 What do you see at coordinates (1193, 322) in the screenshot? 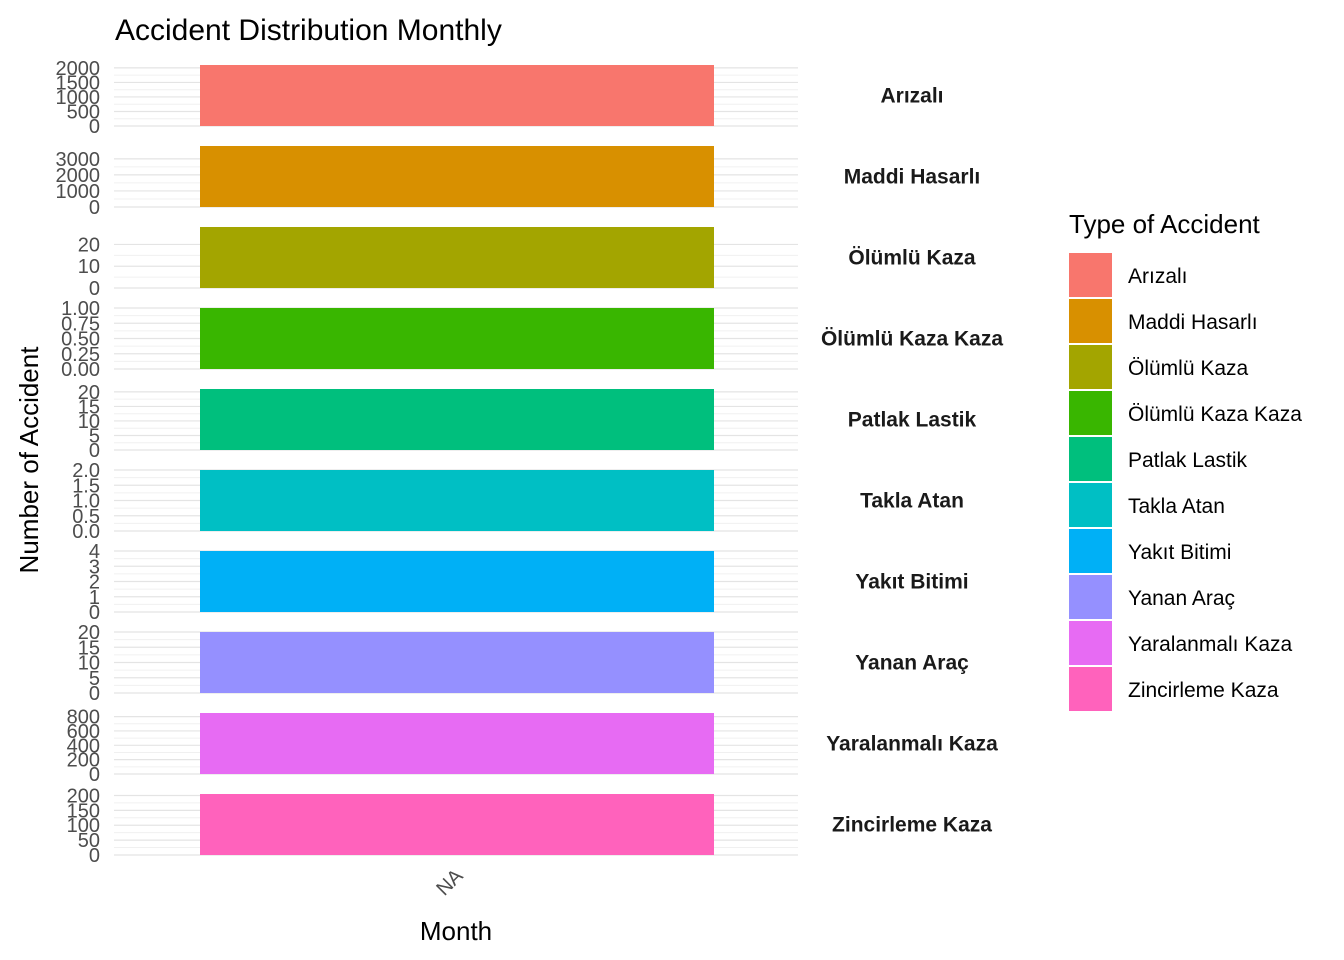
I see `legend-label: Maddi Hasarlı` at bounding box center [1193, 322].